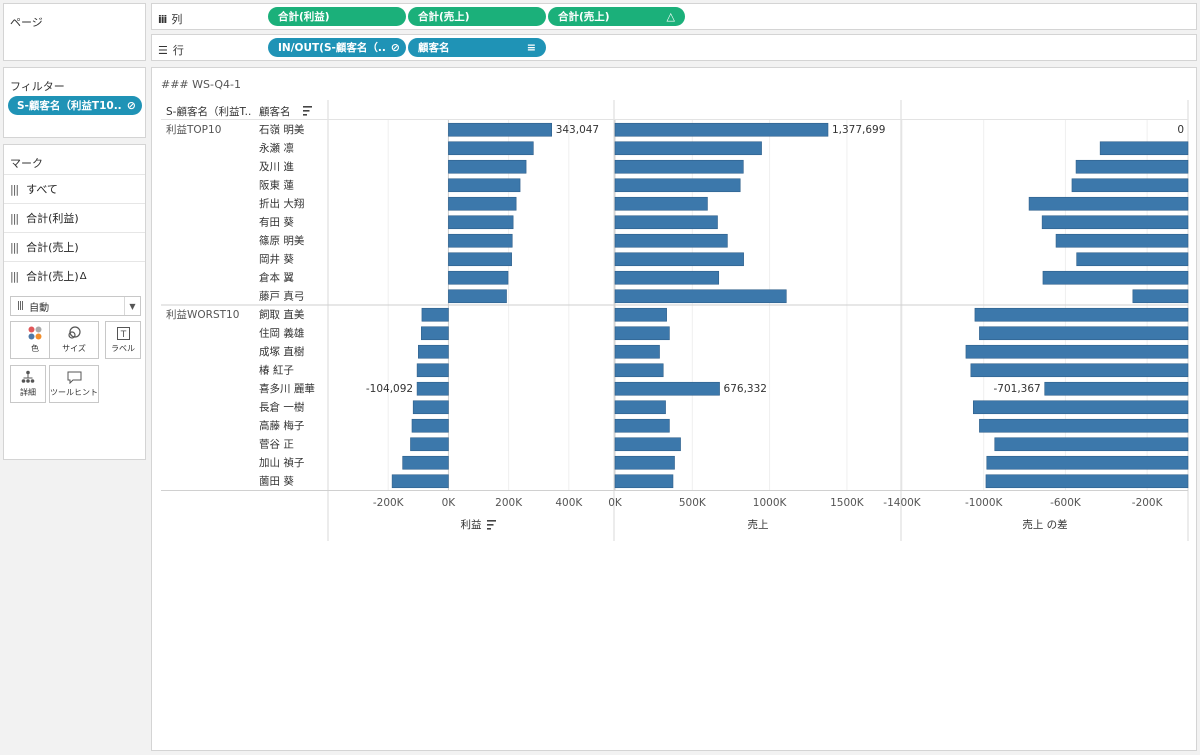 Image resolution: width=1200 pixels, height=755 pixels. Describe the element at coordinates (276, 445) in the screenshot. I see `customer-name: 菅谷 正` at that location.